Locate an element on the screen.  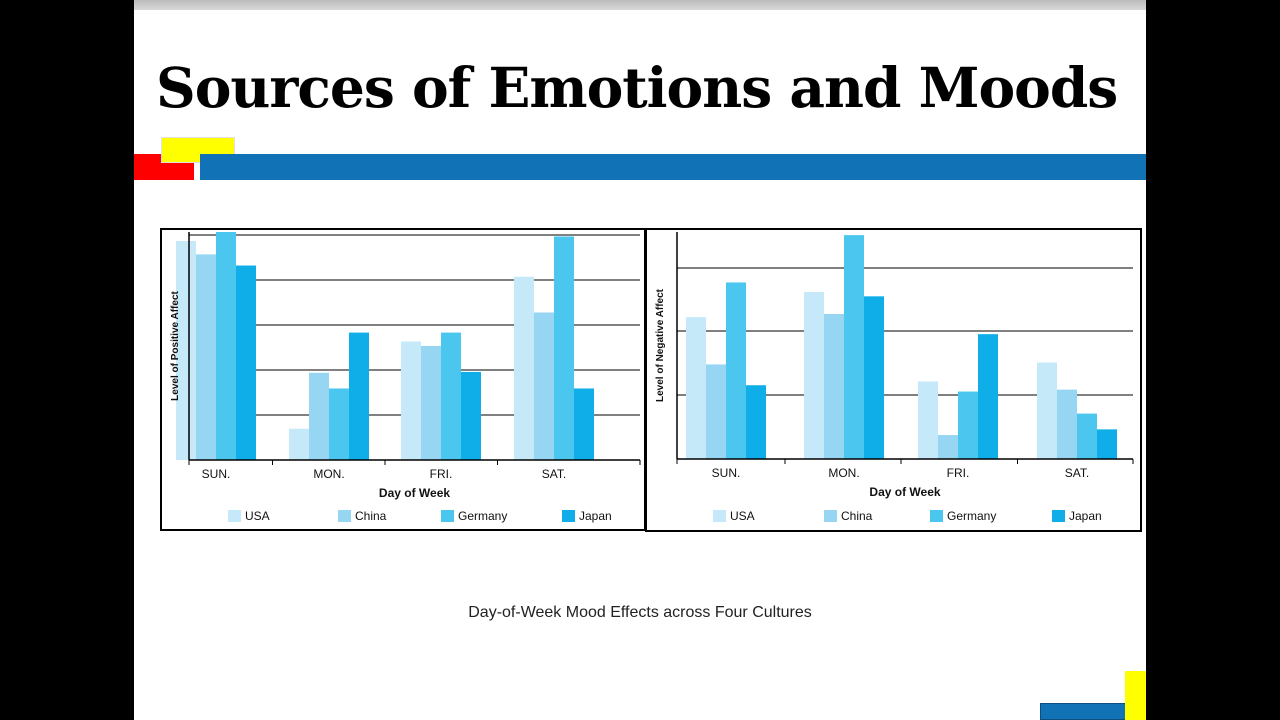
positive-tick-label: SUN. is located at coordinates (216, 474).